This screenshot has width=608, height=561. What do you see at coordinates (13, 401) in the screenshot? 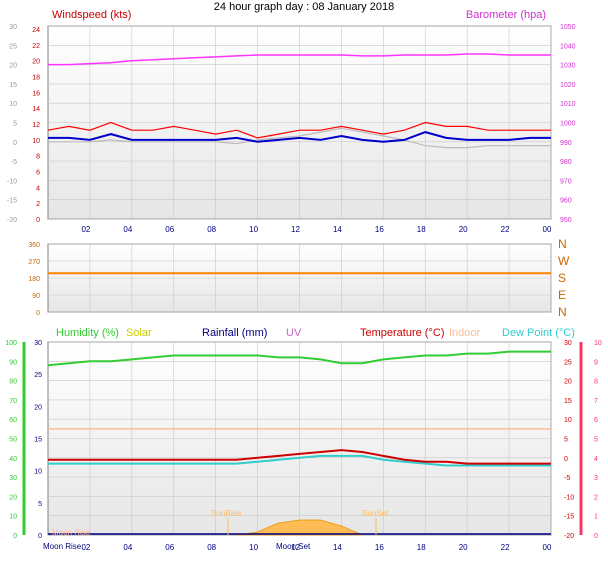
I see `humidity-axis-tick: 70` at bounding box center [13, 401].